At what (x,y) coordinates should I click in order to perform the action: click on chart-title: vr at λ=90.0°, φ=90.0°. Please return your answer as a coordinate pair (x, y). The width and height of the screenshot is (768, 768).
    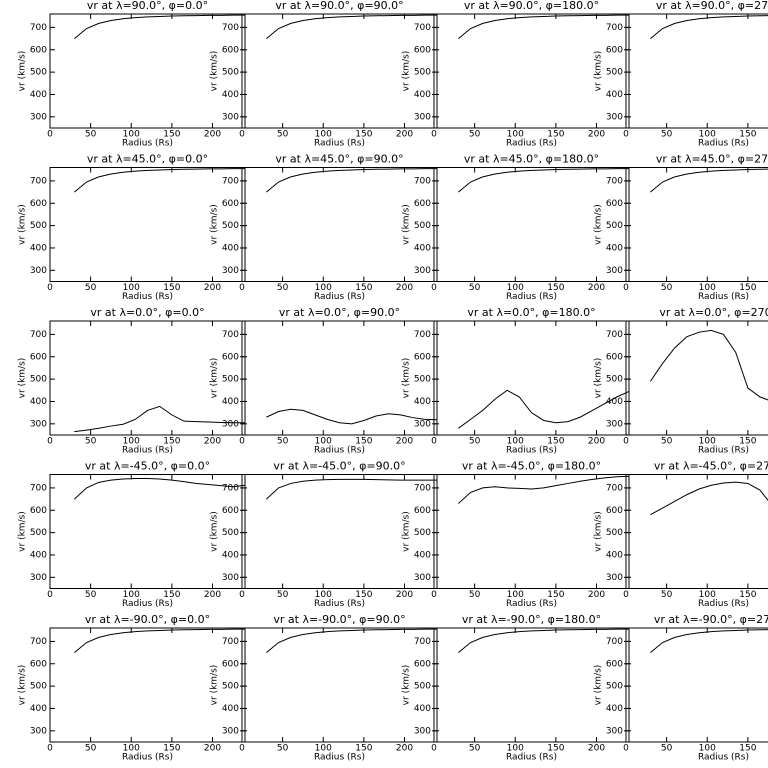
    Looking at the image, I should click on (339, 6).